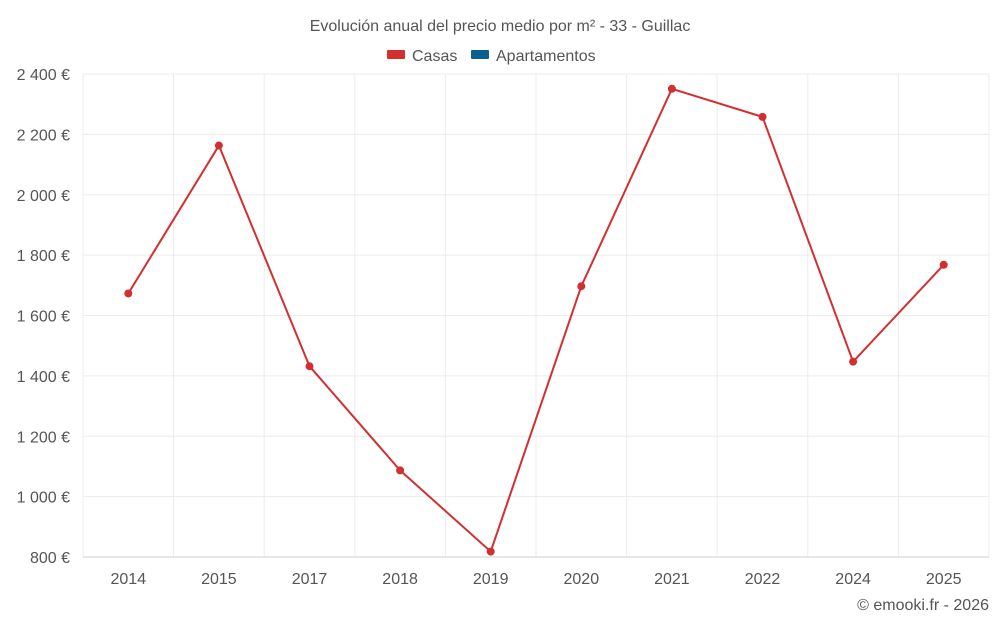  I want to click on y-tick-label: 1 800 €, so click(43, 256).